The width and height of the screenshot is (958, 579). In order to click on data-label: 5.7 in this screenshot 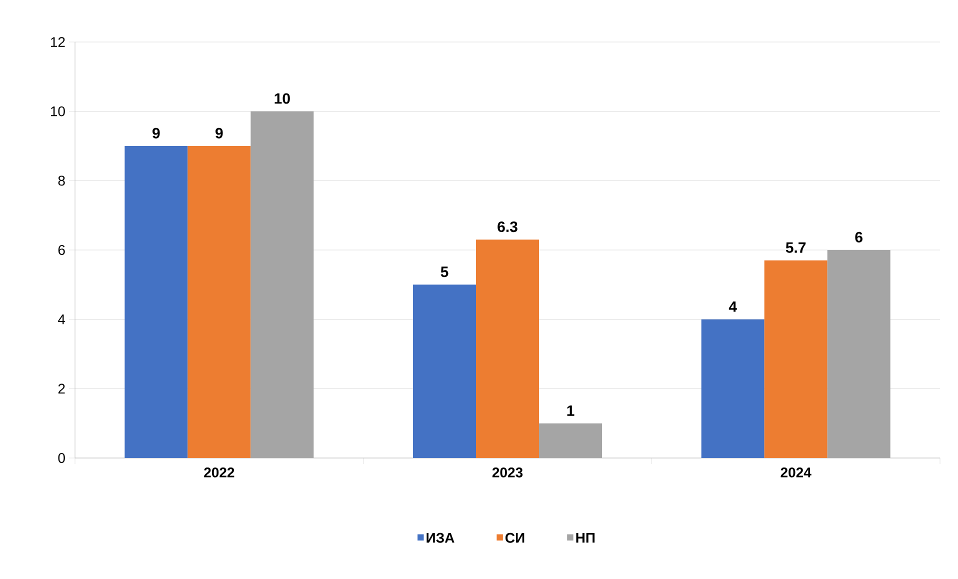, I will do `click(796, 247)`.